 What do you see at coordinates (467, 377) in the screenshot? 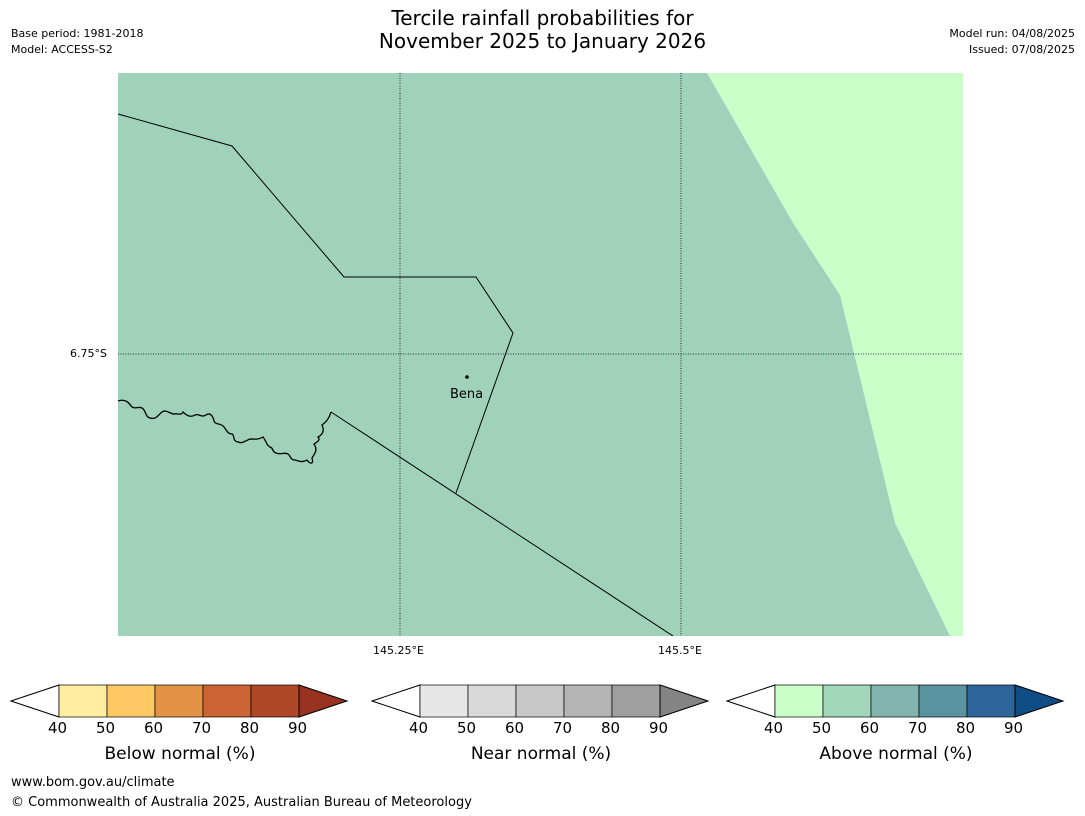
I see `bena-marker` at bounding box center [467, 377].